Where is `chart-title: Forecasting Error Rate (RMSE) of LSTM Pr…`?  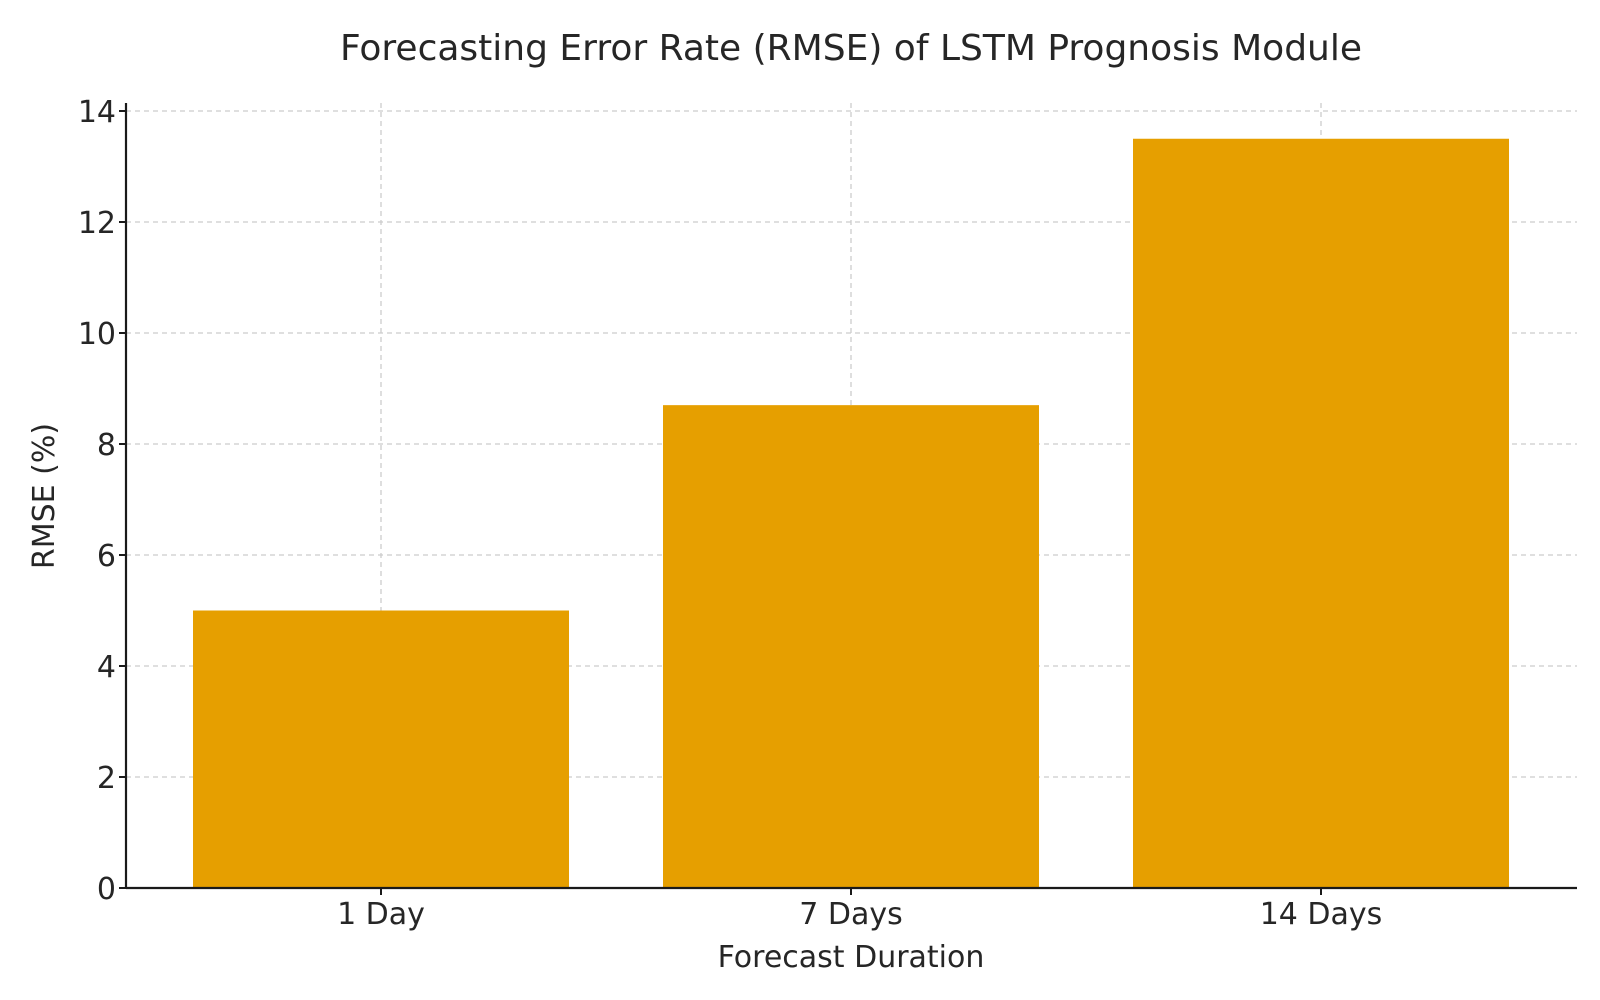 chart-title: Forecasting Error Rate (RMSE) of LSTM Pr… is located at coordinates (851, 48).